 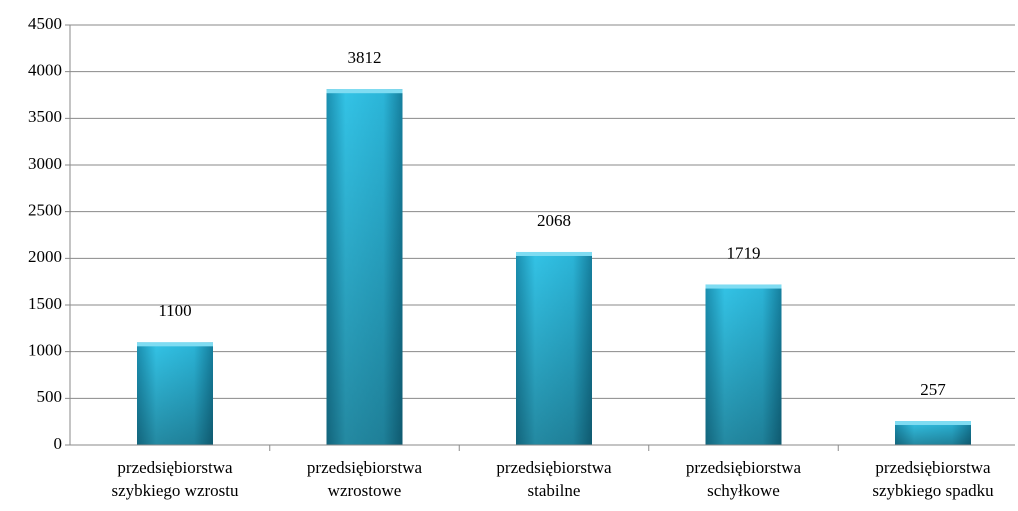 I want to click on value-label: 1719, so click(x=744, y=252).